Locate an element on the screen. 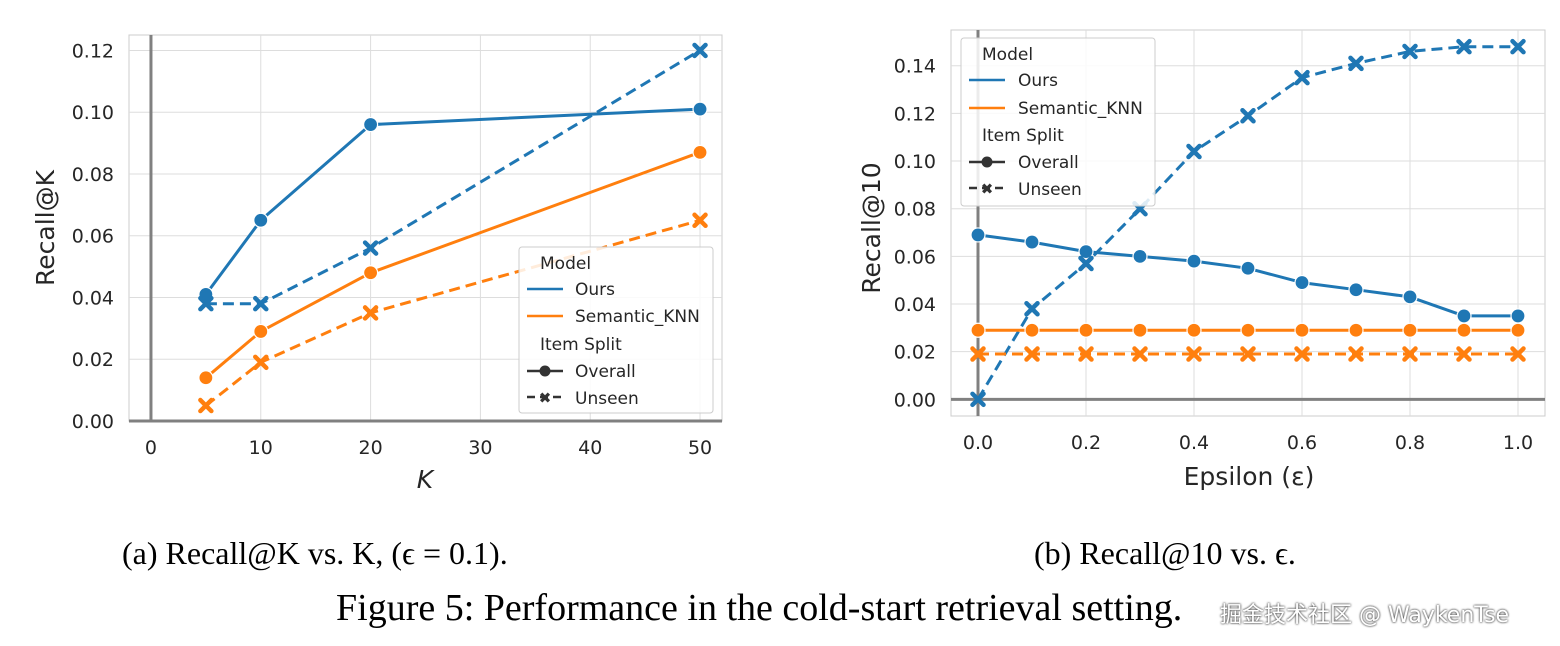 This screenshot has width=1560, height=646. chart-b-legend-knn-label: Semantic_KNN is located at coordinates (1080, 109).